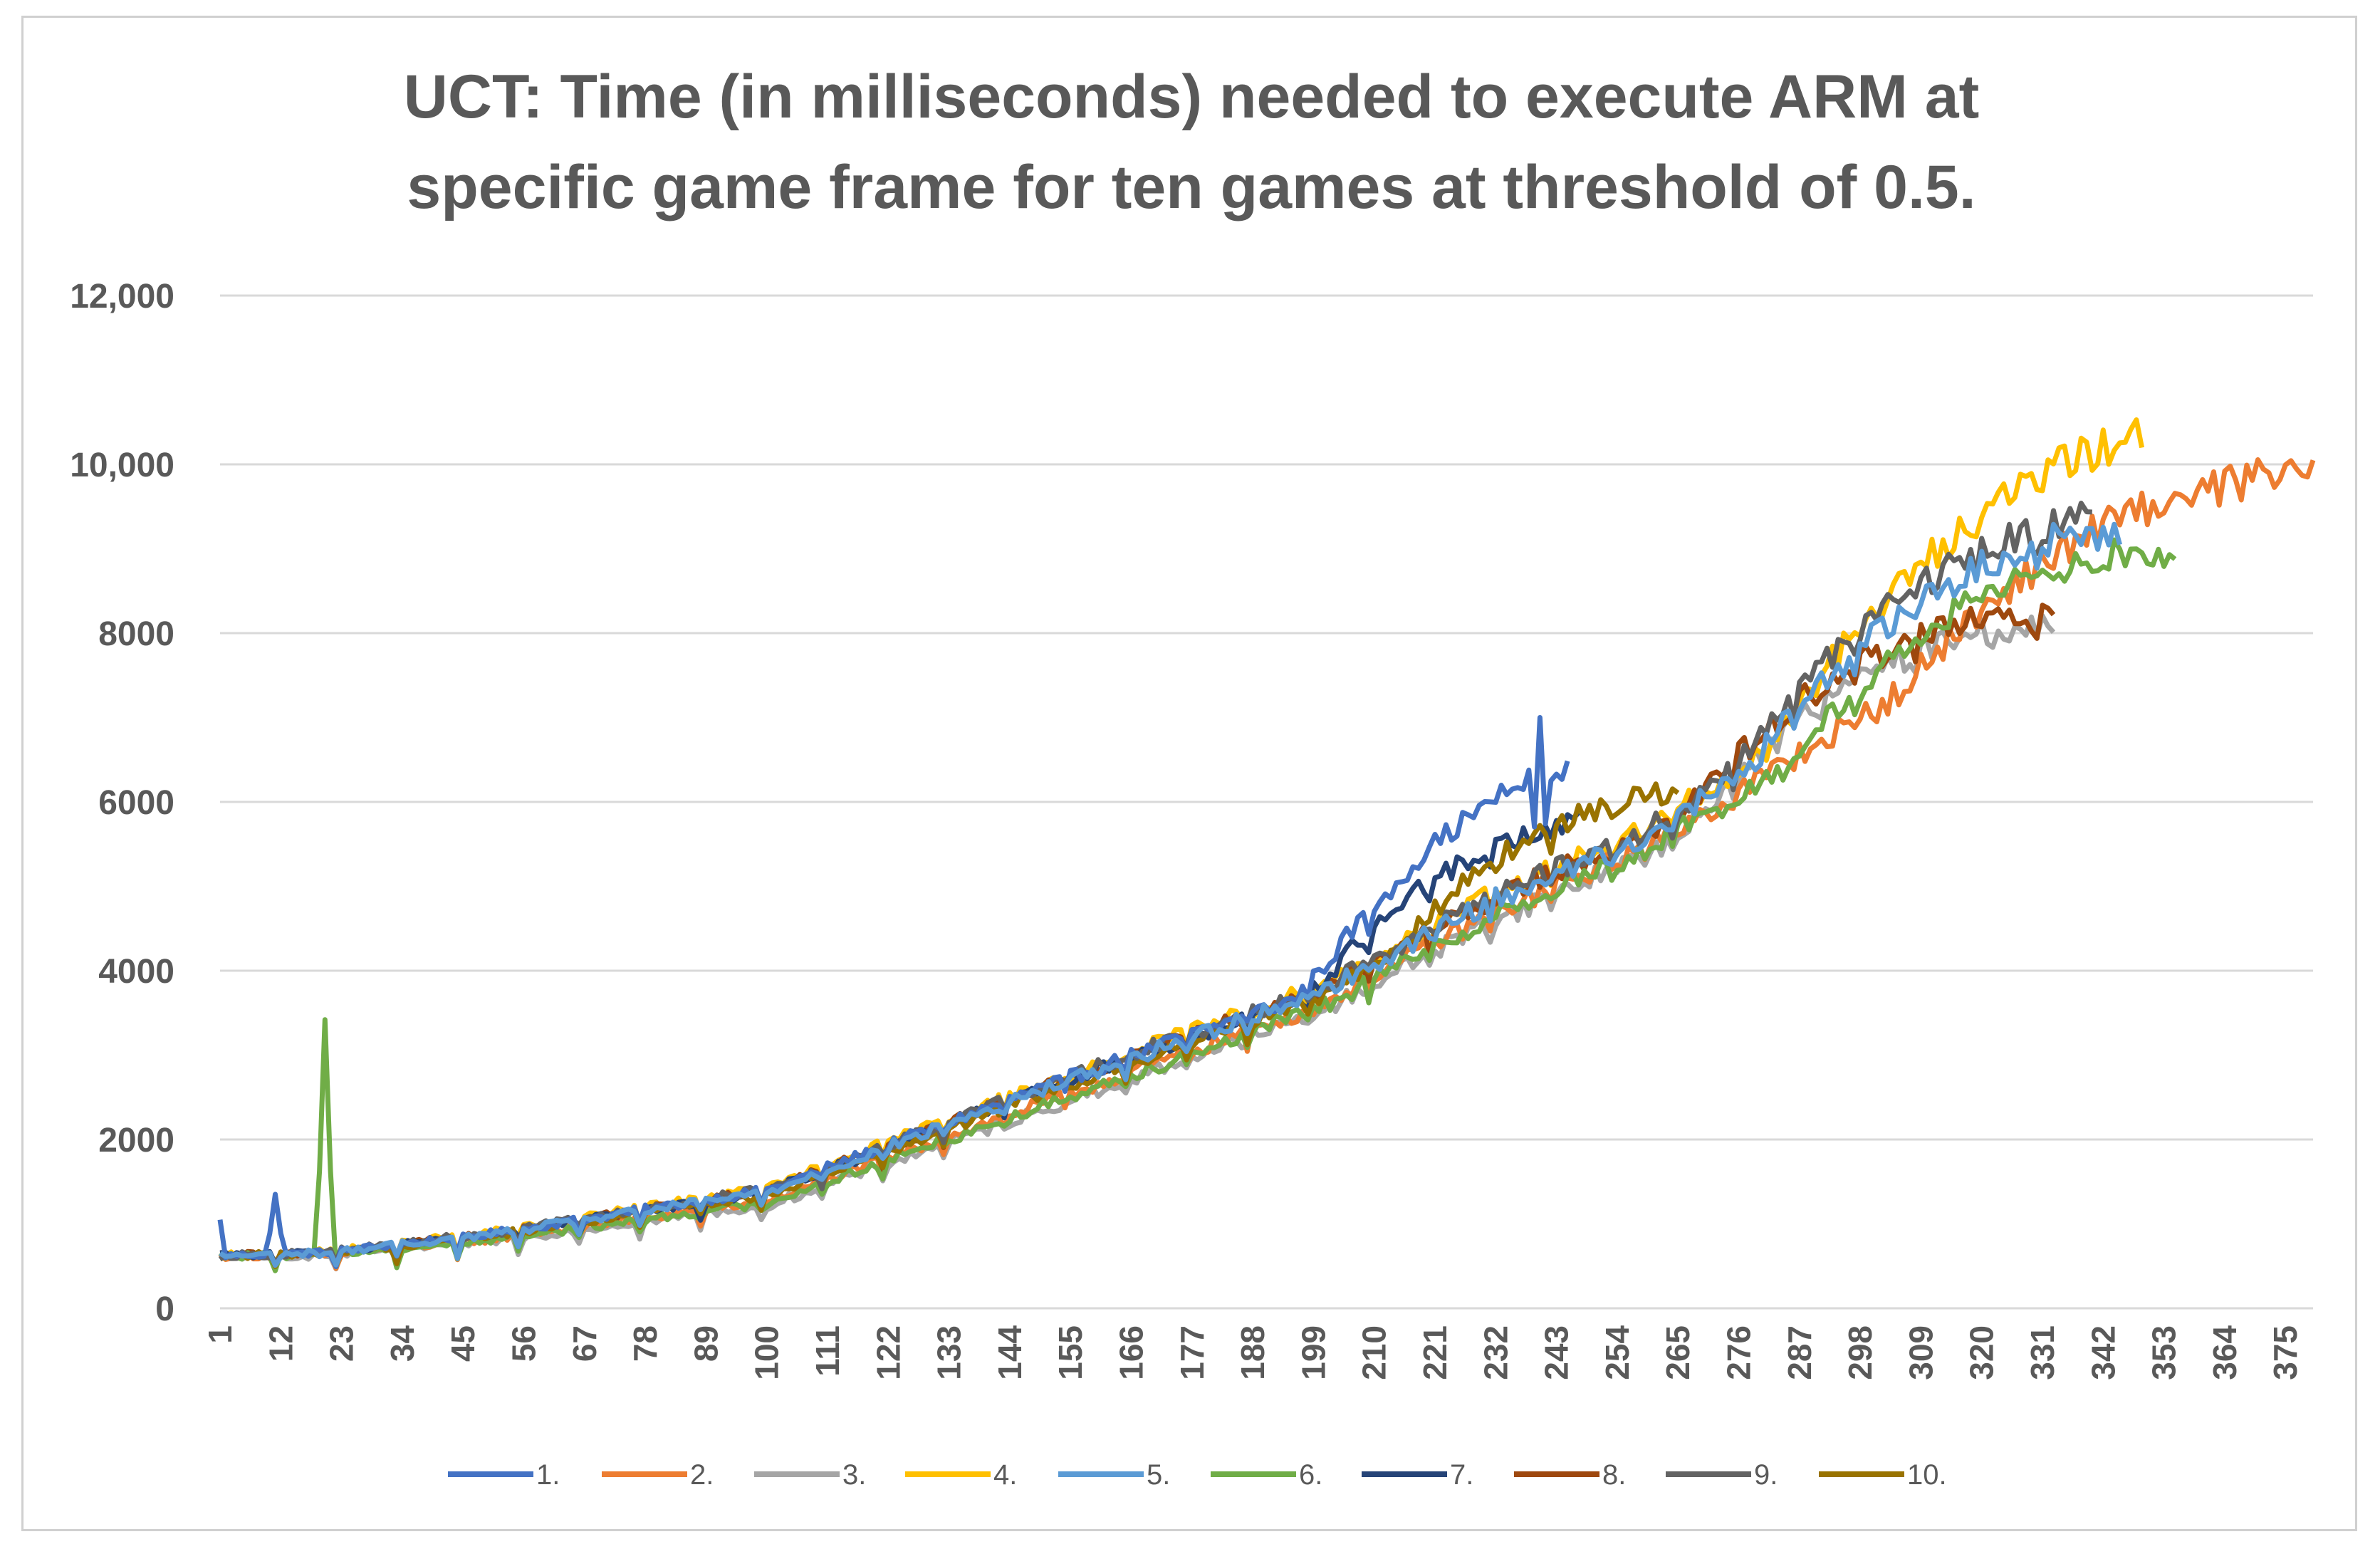  What do you see at coordinates (462, 1343) in the screenshot?
I see `x-tick-label: 45` at bounding box center [462, 1343].